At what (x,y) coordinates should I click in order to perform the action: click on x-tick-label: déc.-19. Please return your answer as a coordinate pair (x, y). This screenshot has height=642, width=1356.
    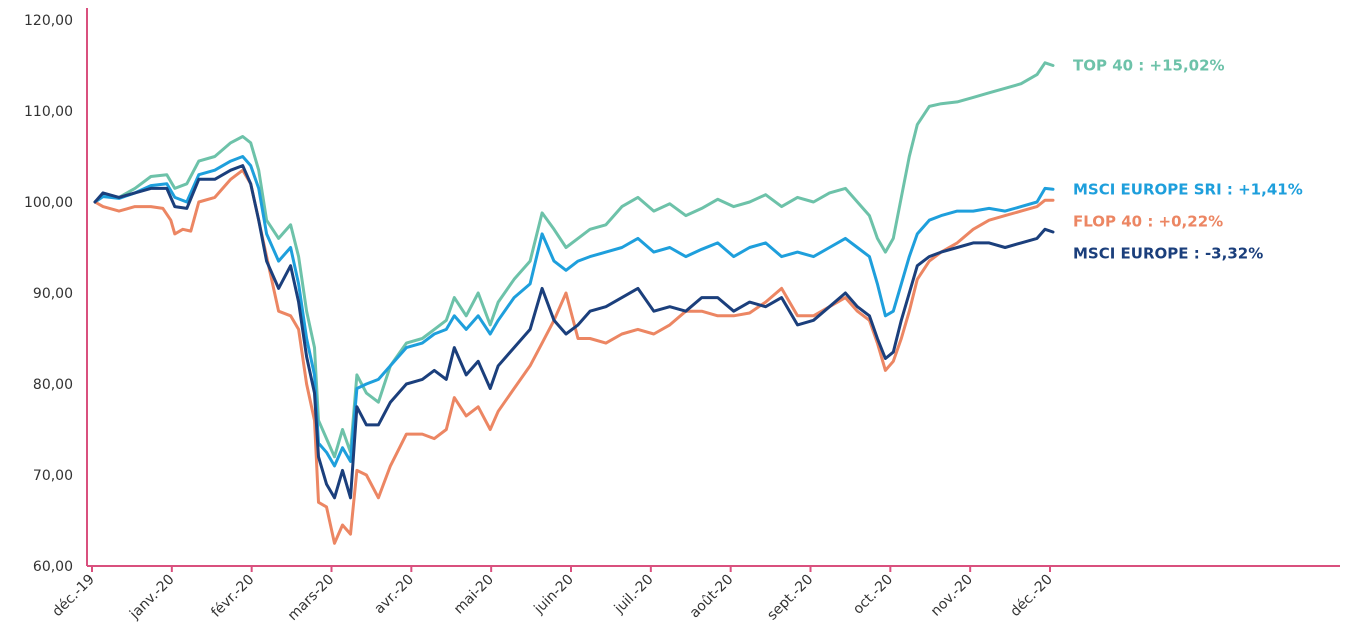
    Looking at the image, I should click on (73, 596).